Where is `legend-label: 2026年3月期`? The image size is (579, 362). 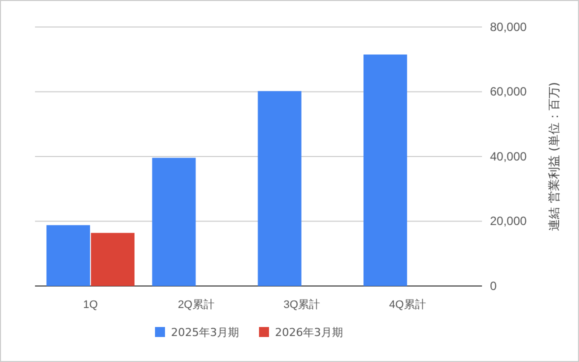 legend-label: 2026年3月期 is located at coordinates (309, 332).